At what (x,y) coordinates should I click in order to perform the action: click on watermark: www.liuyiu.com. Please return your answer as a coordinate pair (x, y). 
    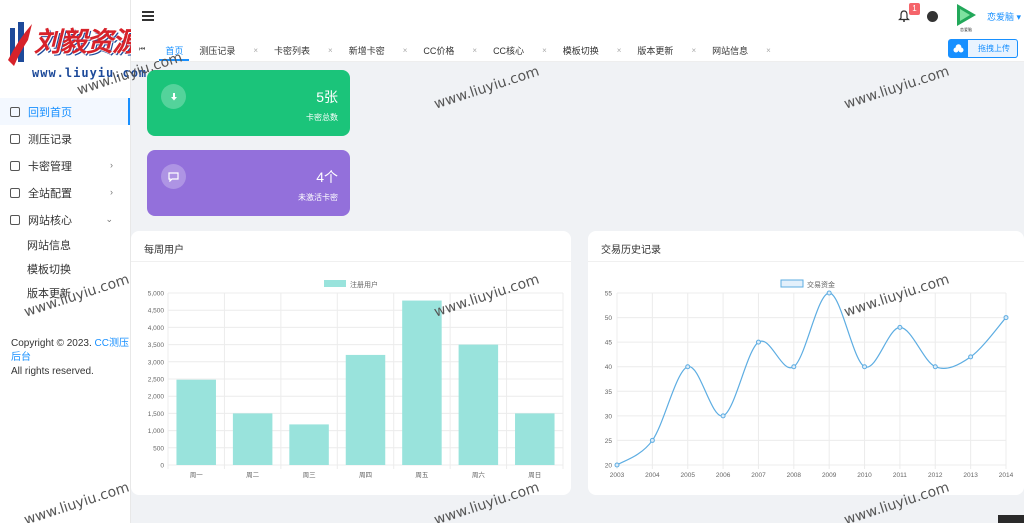
    Looking at the image, I should click on (487, 88).